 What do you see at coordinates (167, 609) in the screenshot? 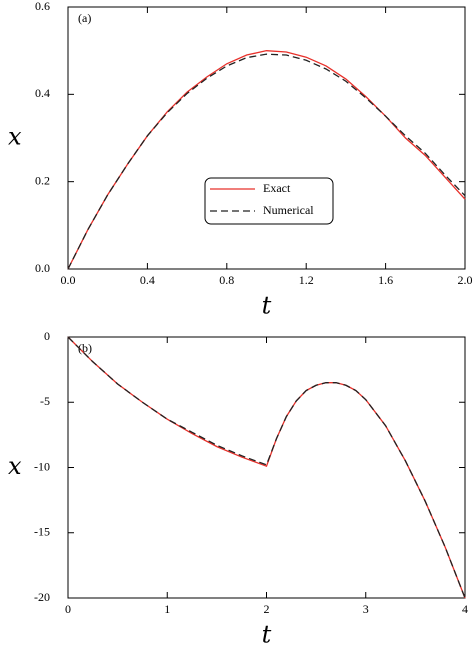
I see `x-tick-label: 1` at bounding box center [167, 609].